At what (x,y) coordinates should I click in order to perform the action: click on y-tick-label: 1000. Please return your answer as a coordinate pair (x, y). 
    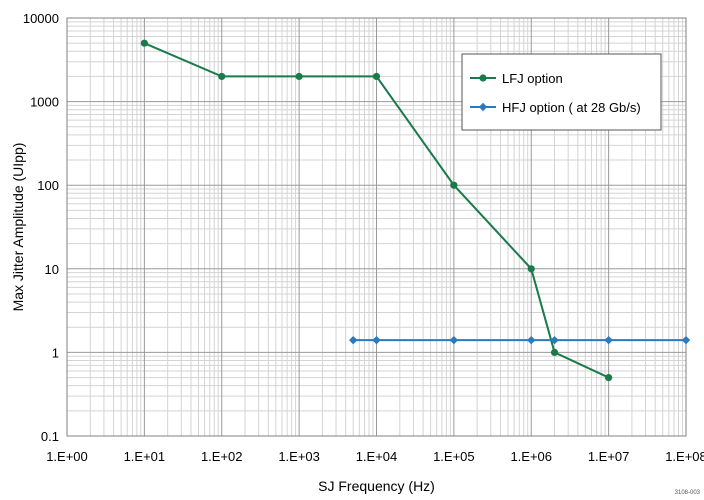
    Looking at the image, I should click on (44, 102).